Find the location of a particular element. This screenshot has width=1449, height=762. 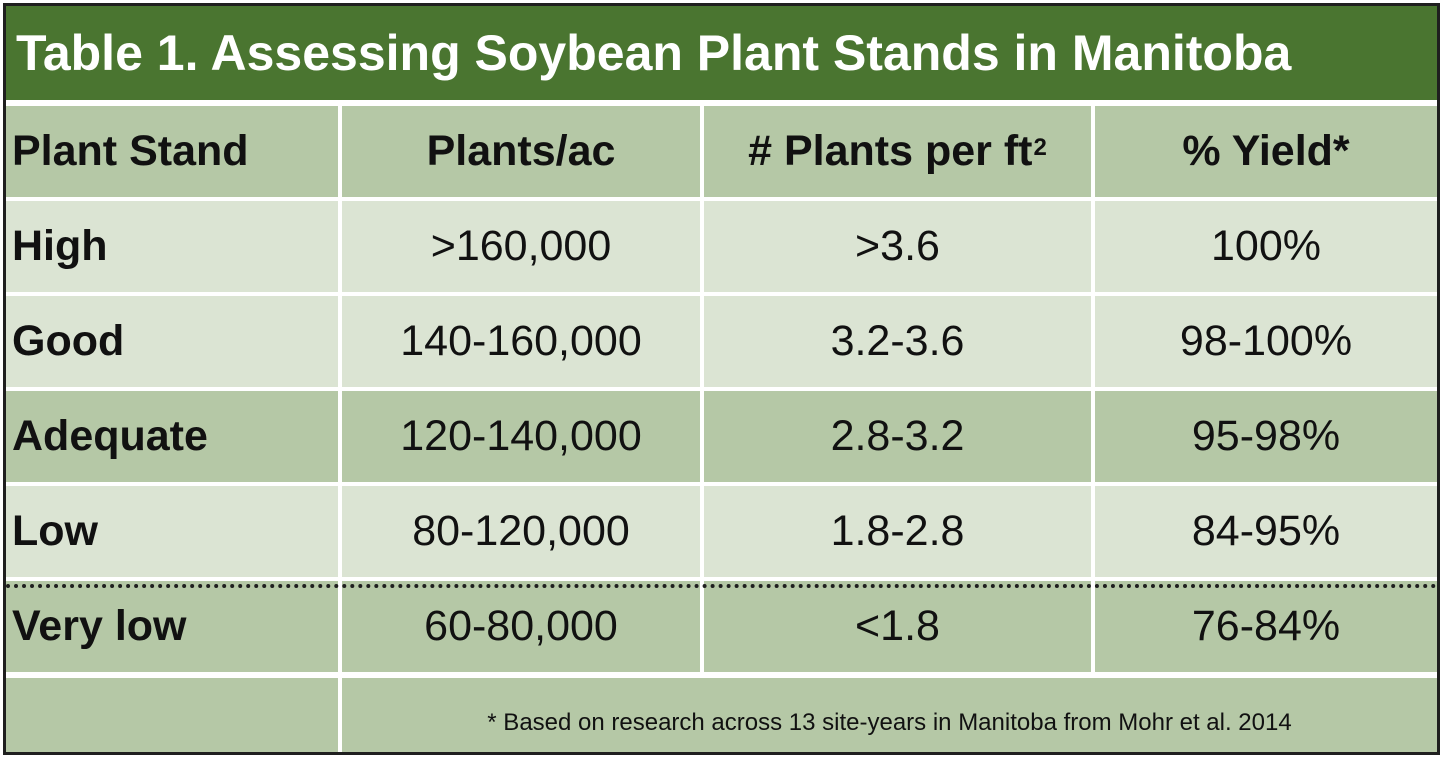

row-adequate-plants-ac: 120-140,000 is located at coordinates (521, 436).